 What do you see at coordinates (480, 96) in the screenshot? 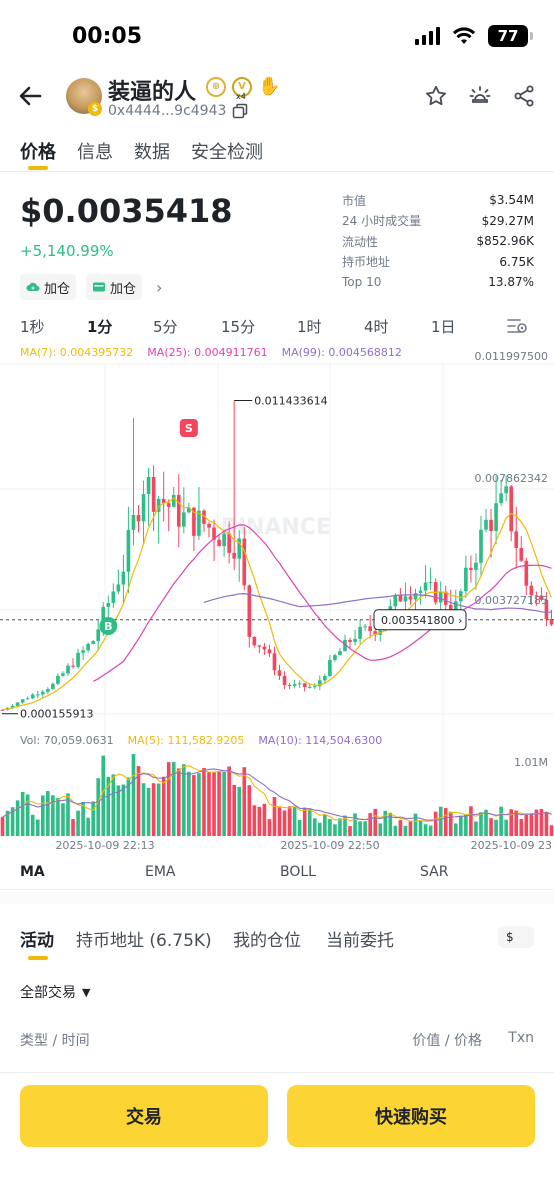
I see `alert-bell-icon` at bounding box center [480, 96].